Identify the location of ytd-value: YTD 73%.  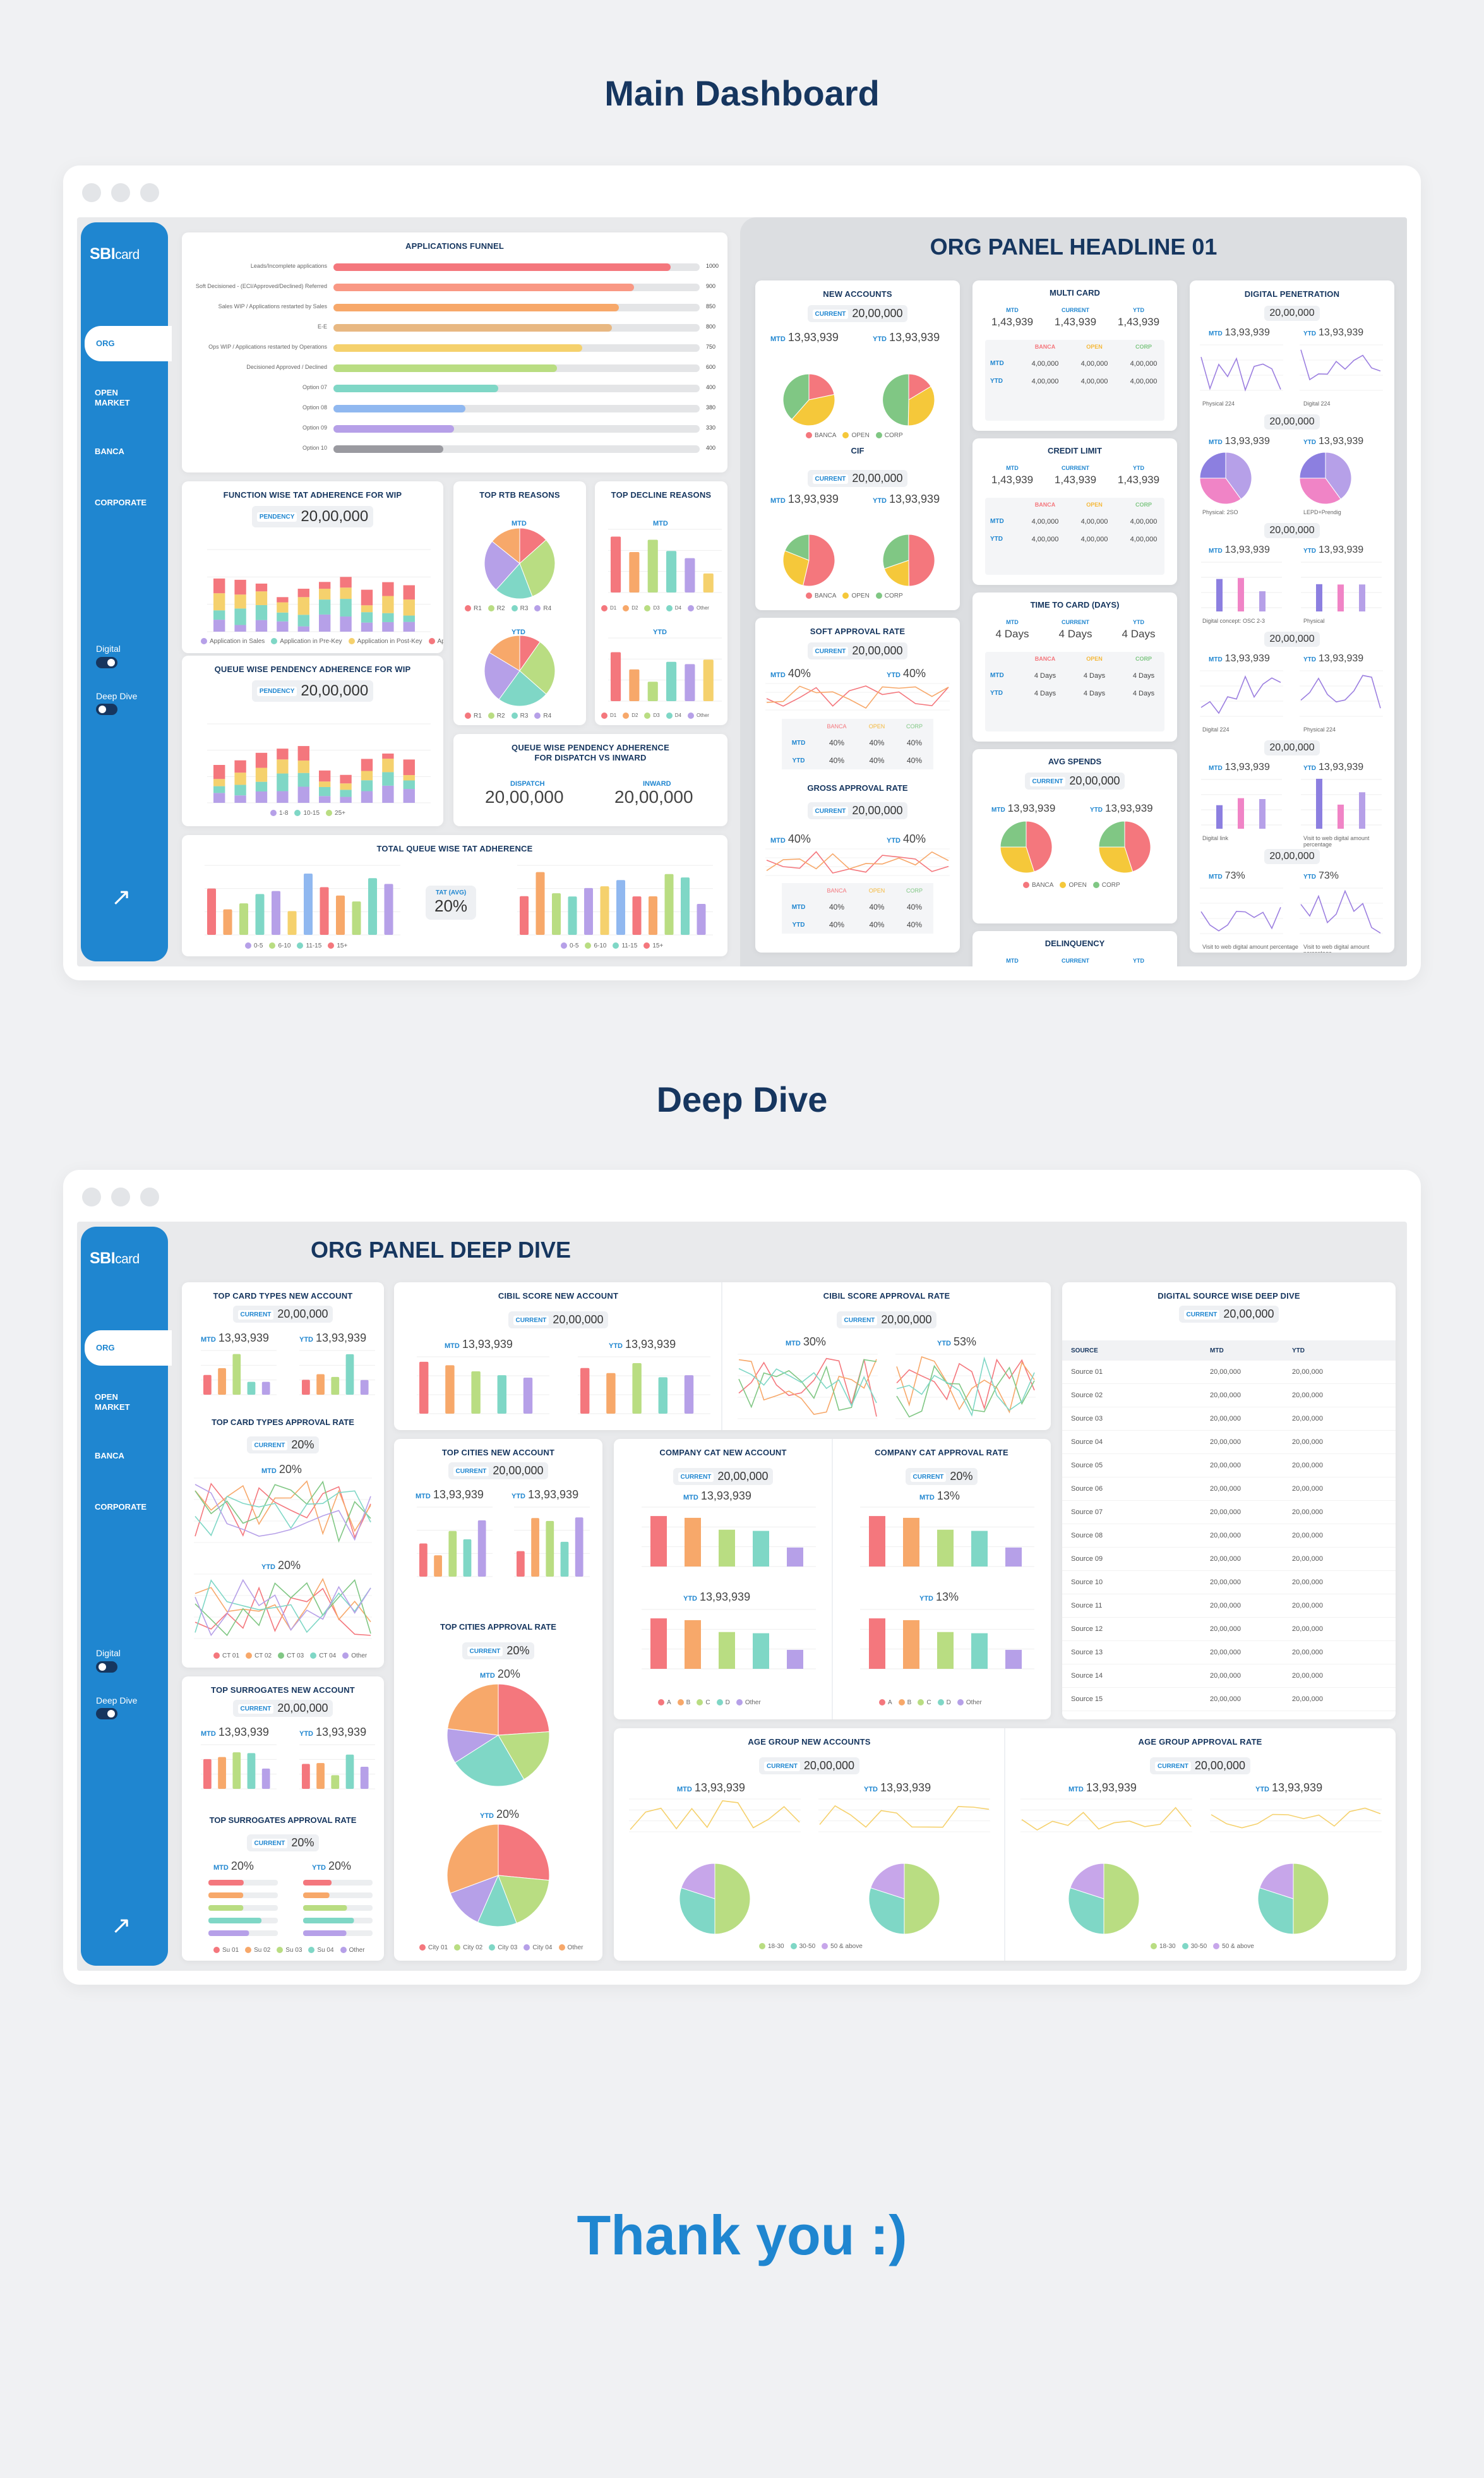
(1321, 876).